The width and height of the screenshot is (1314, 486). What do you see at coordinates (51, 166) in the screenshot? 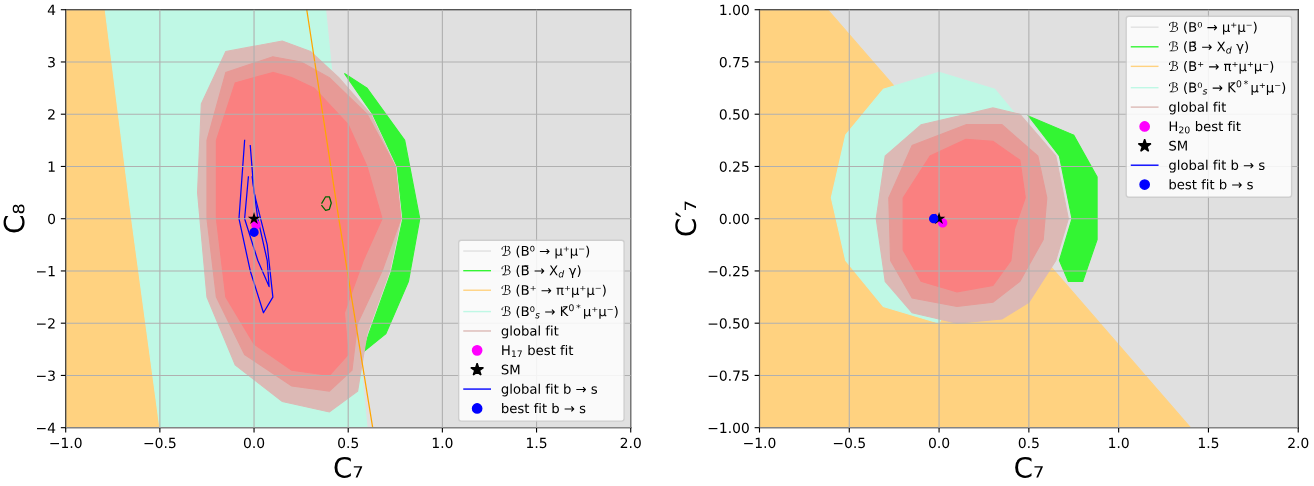
I see `y-tick-label: 1` at bounding box center [51, 166].